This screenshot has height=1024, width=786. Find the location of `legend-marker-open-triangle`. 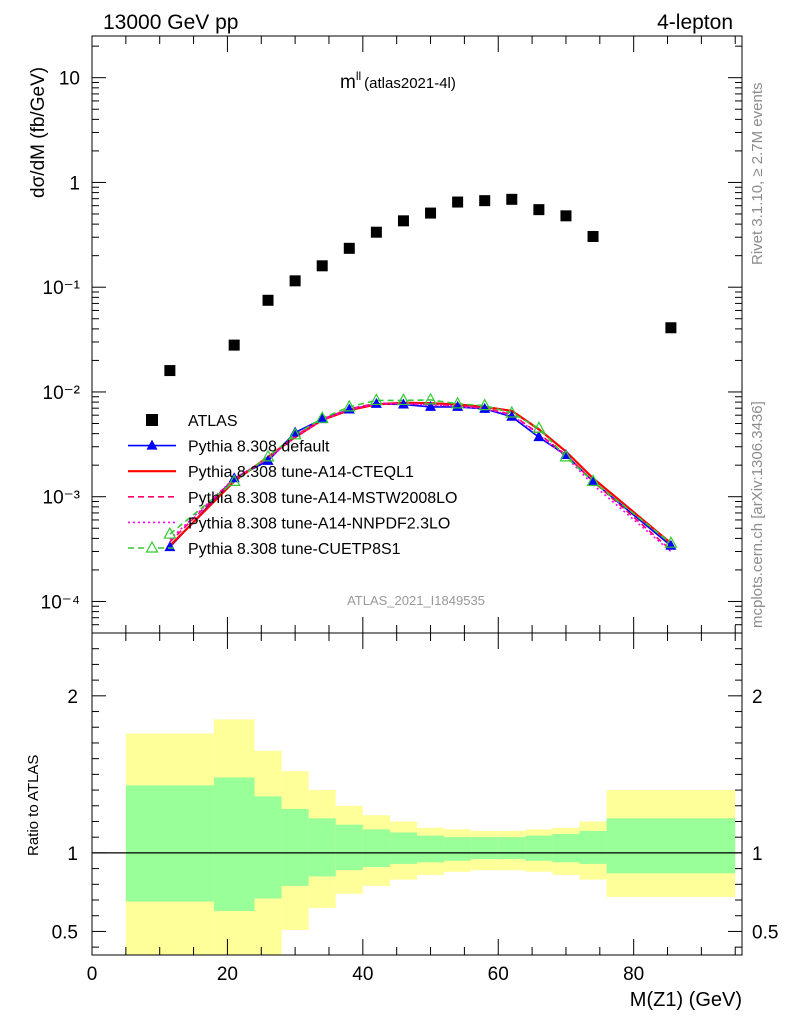

legend-marker-open-triangle is located at coordinates (152, 546).